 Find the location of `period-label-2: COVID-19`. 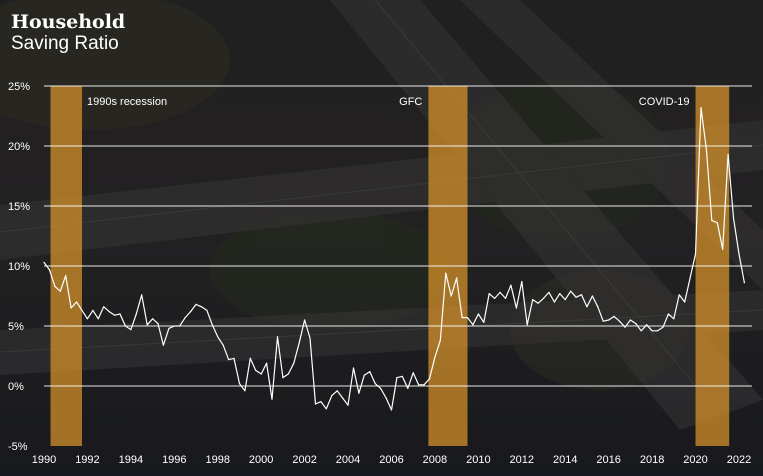

period-label-2: COVID-19 is located at coordinates (664, 102).